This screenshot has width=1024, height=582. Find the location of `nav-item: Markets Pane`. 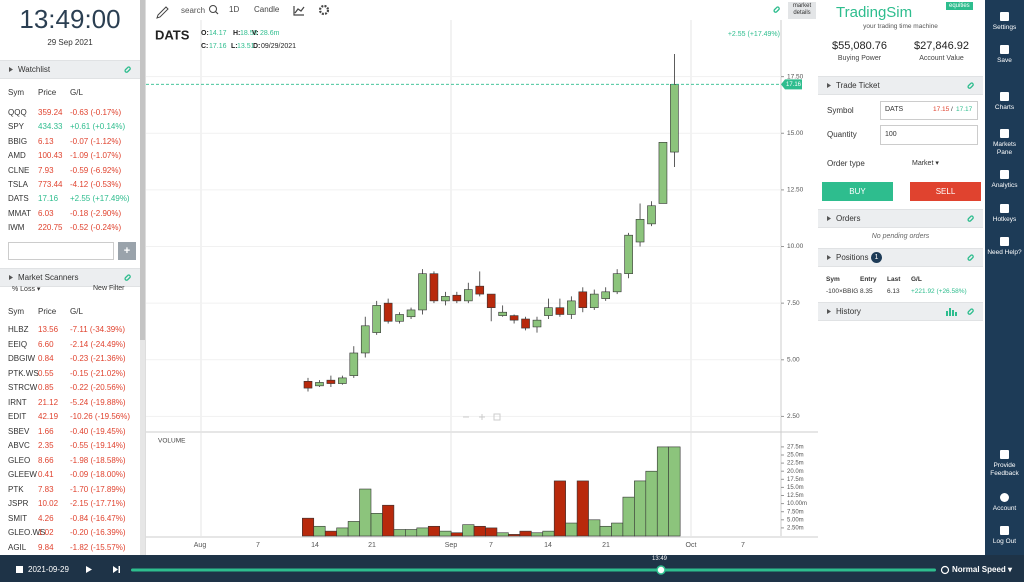

nav-item: Markets Pane is located at coordinates (1004, 148).